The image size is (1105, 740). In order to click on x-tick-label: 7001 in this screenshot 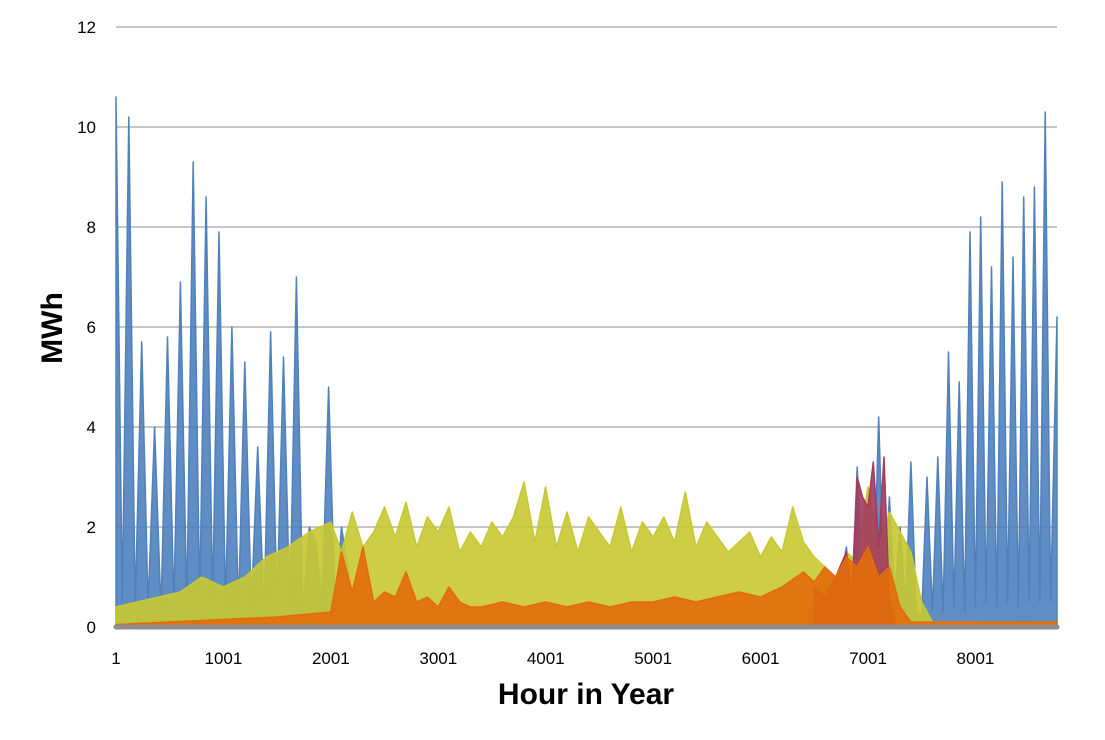, I will do `click(868, 658)`.